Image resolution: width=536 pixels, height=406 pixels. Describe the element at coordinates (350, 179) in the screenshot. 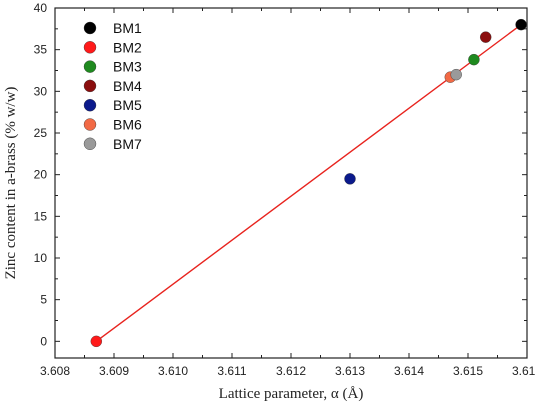

I see `data-point-bm5` at that location.